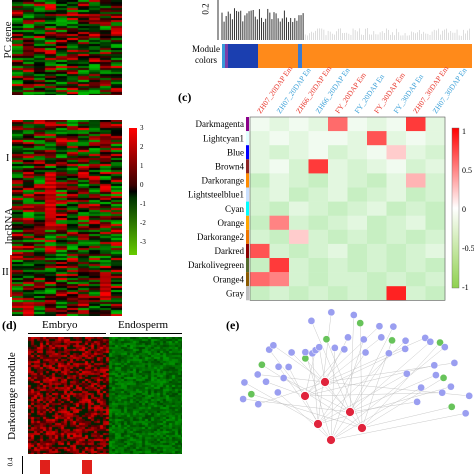 Image resolution: width=474 pixels, height=474 pixels. I want to click on hub-node, so click(305, 396).